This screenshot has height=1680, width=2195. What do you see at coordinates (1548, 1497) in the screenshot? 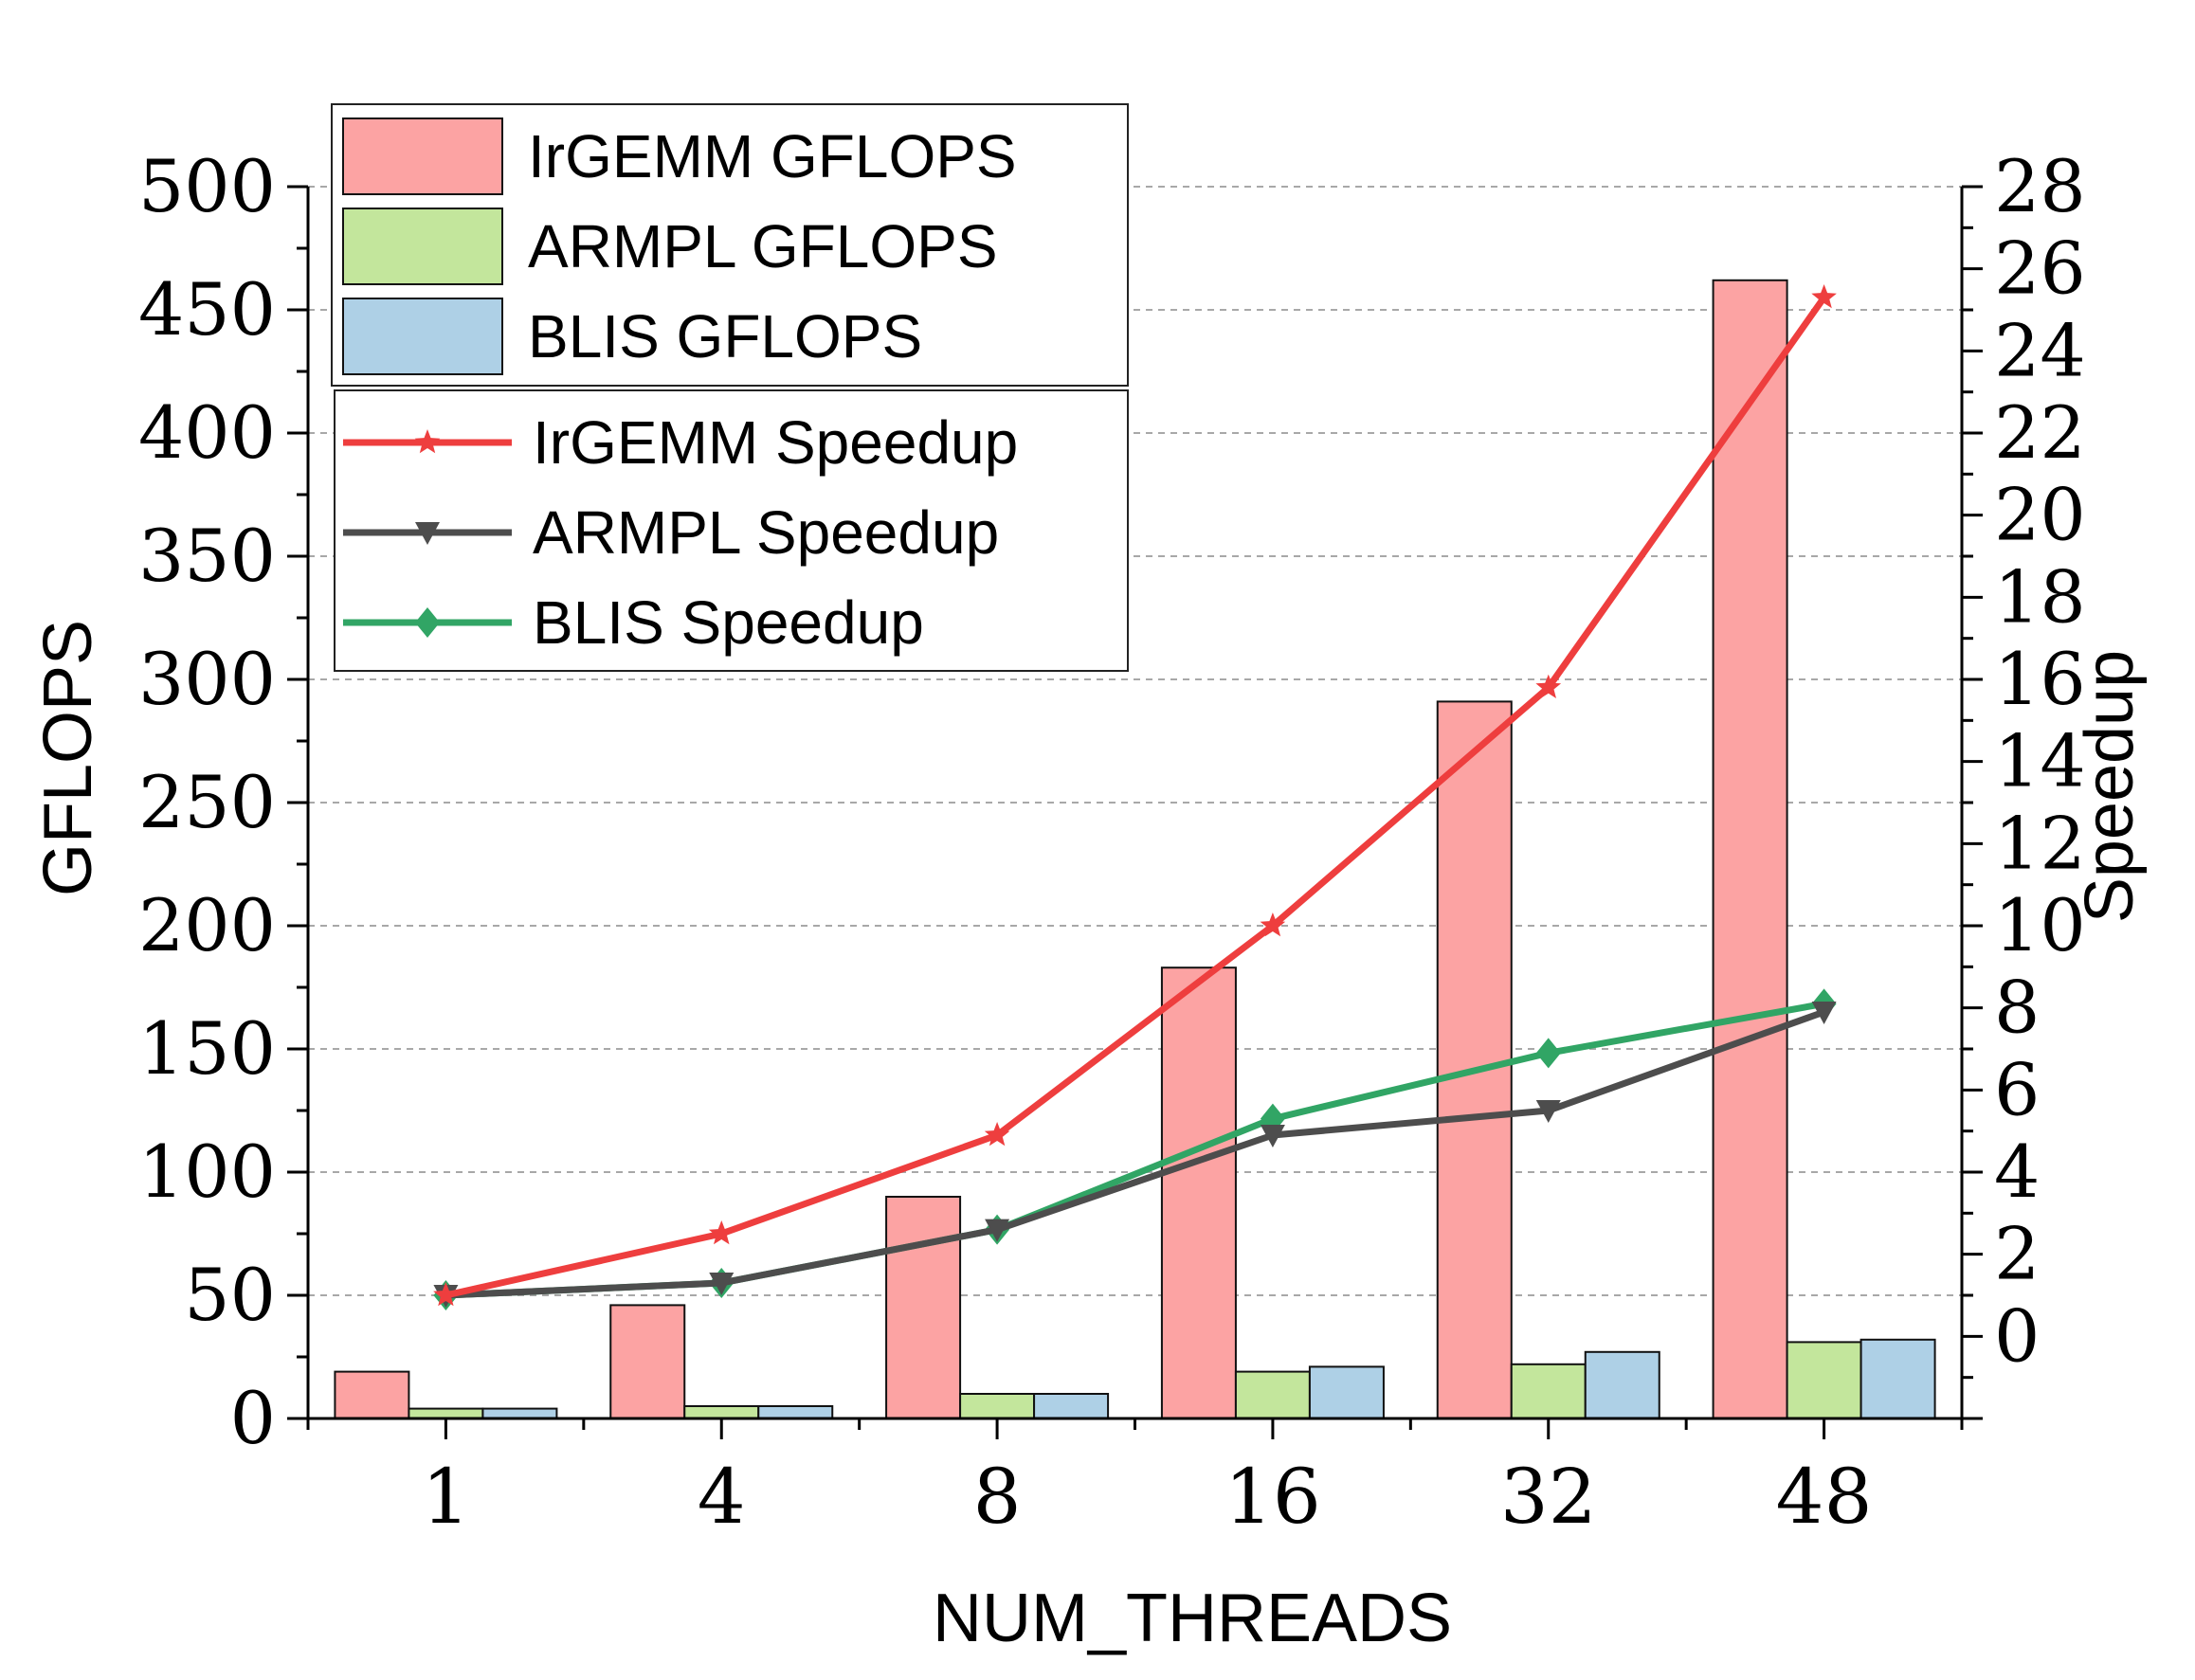
I see `x-tick-label: 32` at bounding box center [1548, 1497].